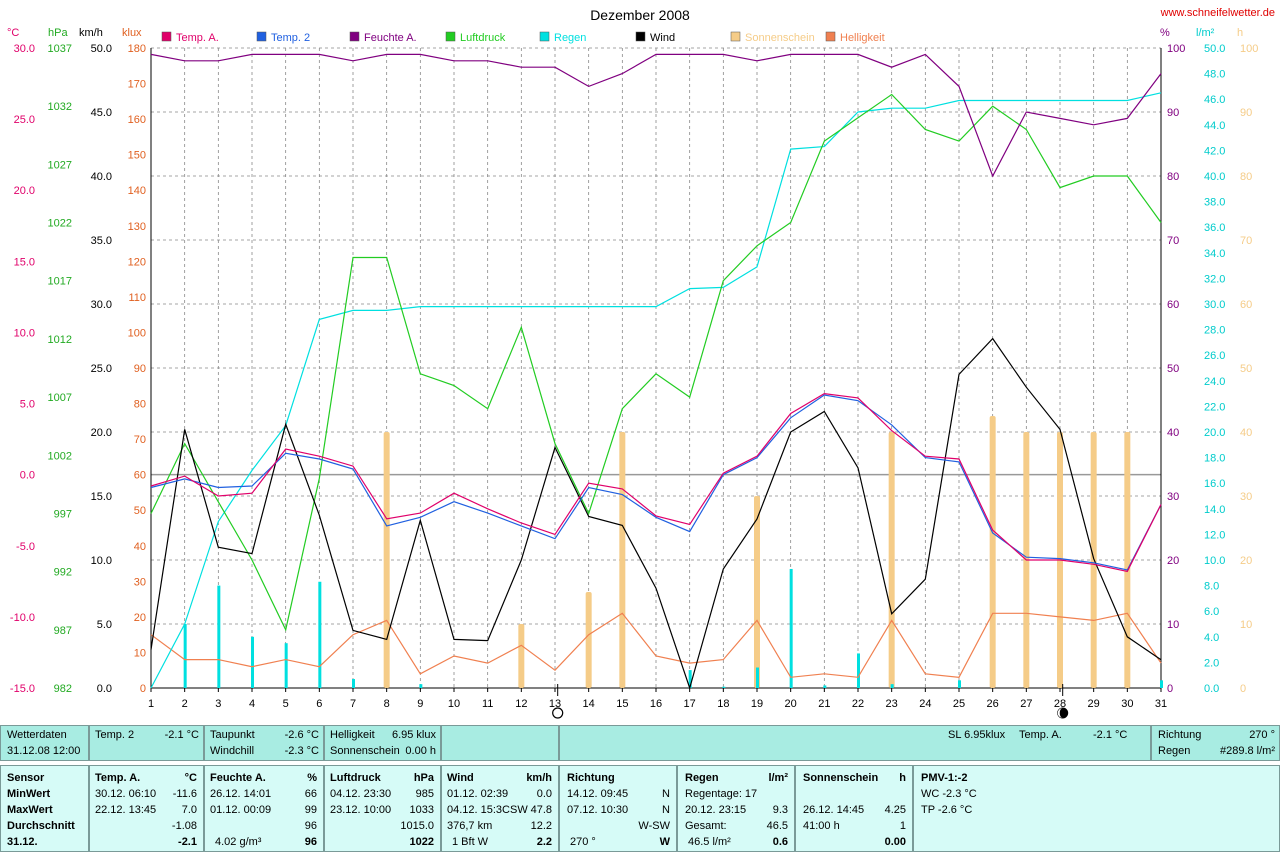 The width and height of the screenshot is (1280, 856). I want to click on dewpoint-windchill: Taupunkt -2.6 °C Windchill -2.3 °C, so click(264, 743).